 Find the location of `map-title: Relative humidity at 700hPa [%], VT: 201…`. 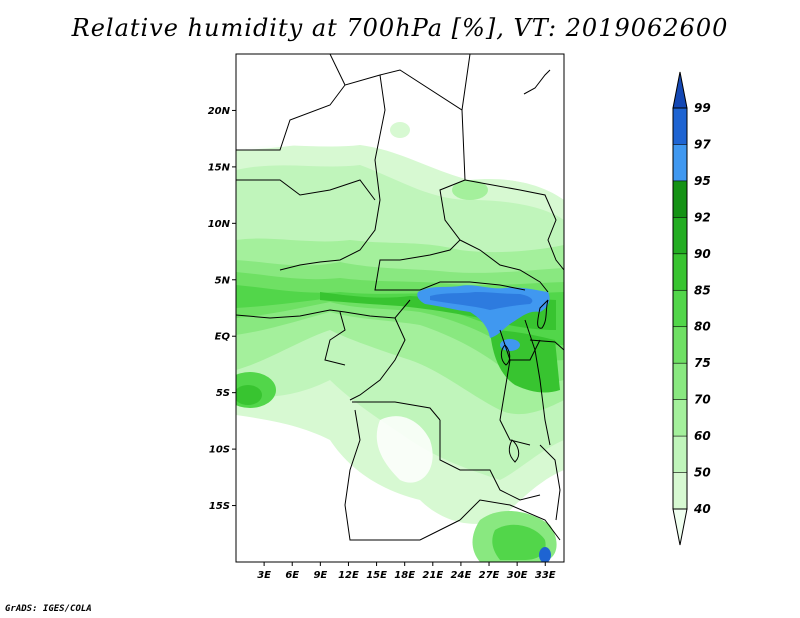

map-title: Relative humidity at 700hPa [%], VT: 201… is located at coordinates (400, 28).